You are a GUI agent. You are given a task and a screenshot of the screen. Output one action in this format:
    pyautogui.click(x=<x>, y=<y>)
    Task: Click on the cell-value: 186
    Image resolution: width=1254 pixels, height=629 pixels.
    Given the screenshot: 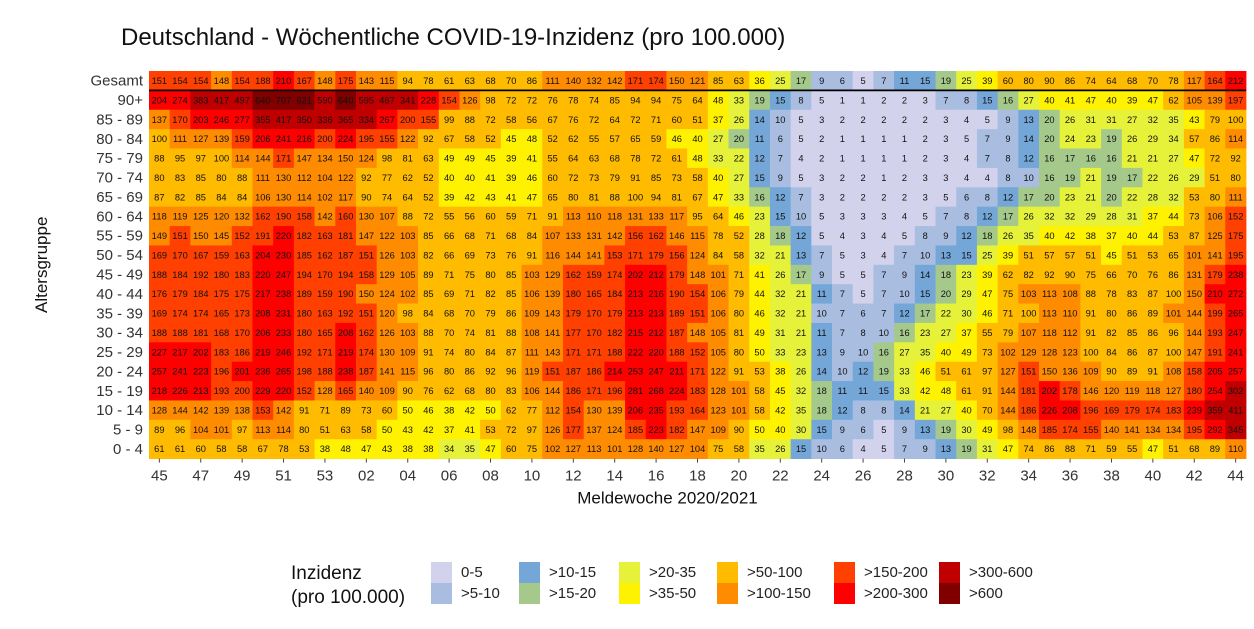 What is the action you would take?
    pyautogui.click(x=1029, y=410)
    